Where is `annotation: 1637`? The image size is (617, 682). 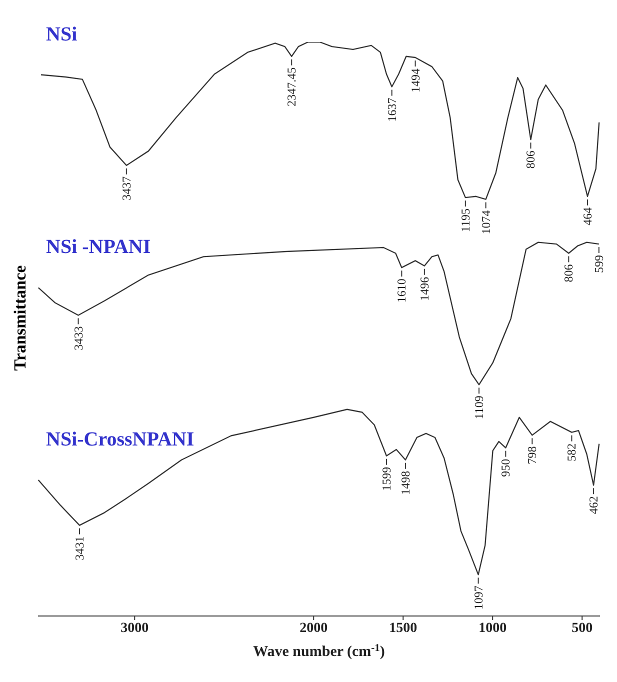 annotation: 1637 is located at coordinates (391, 110).